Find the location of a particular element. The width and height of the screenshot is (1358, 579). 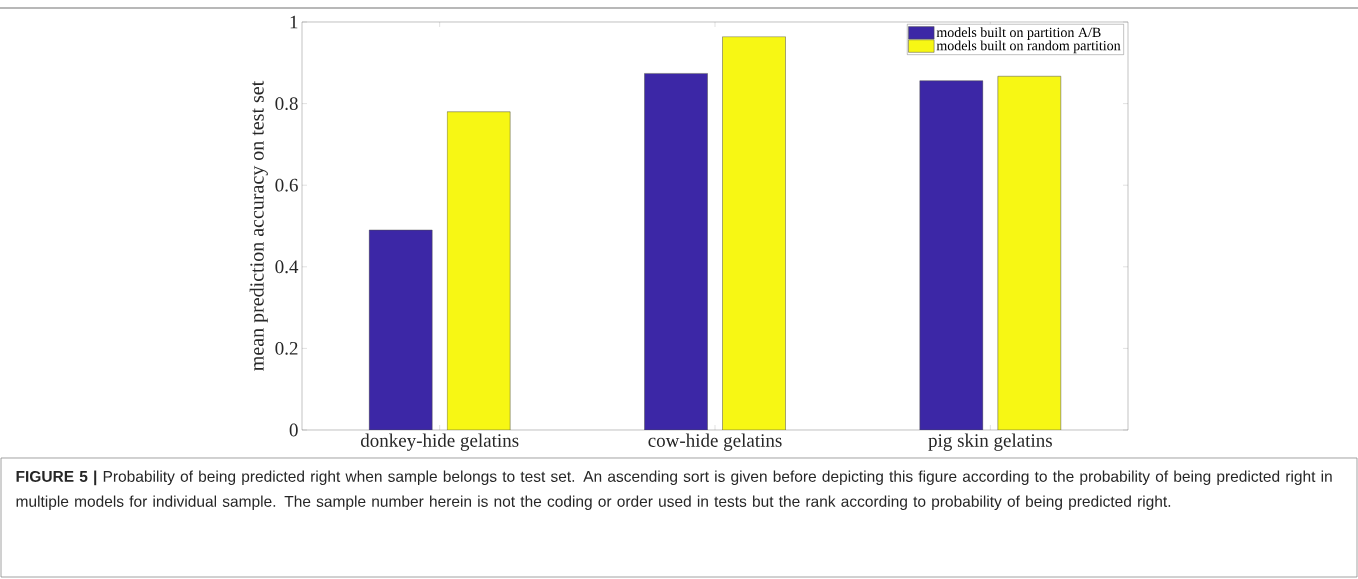

y-tick-label: 1 is located at coordinates (294, 22).